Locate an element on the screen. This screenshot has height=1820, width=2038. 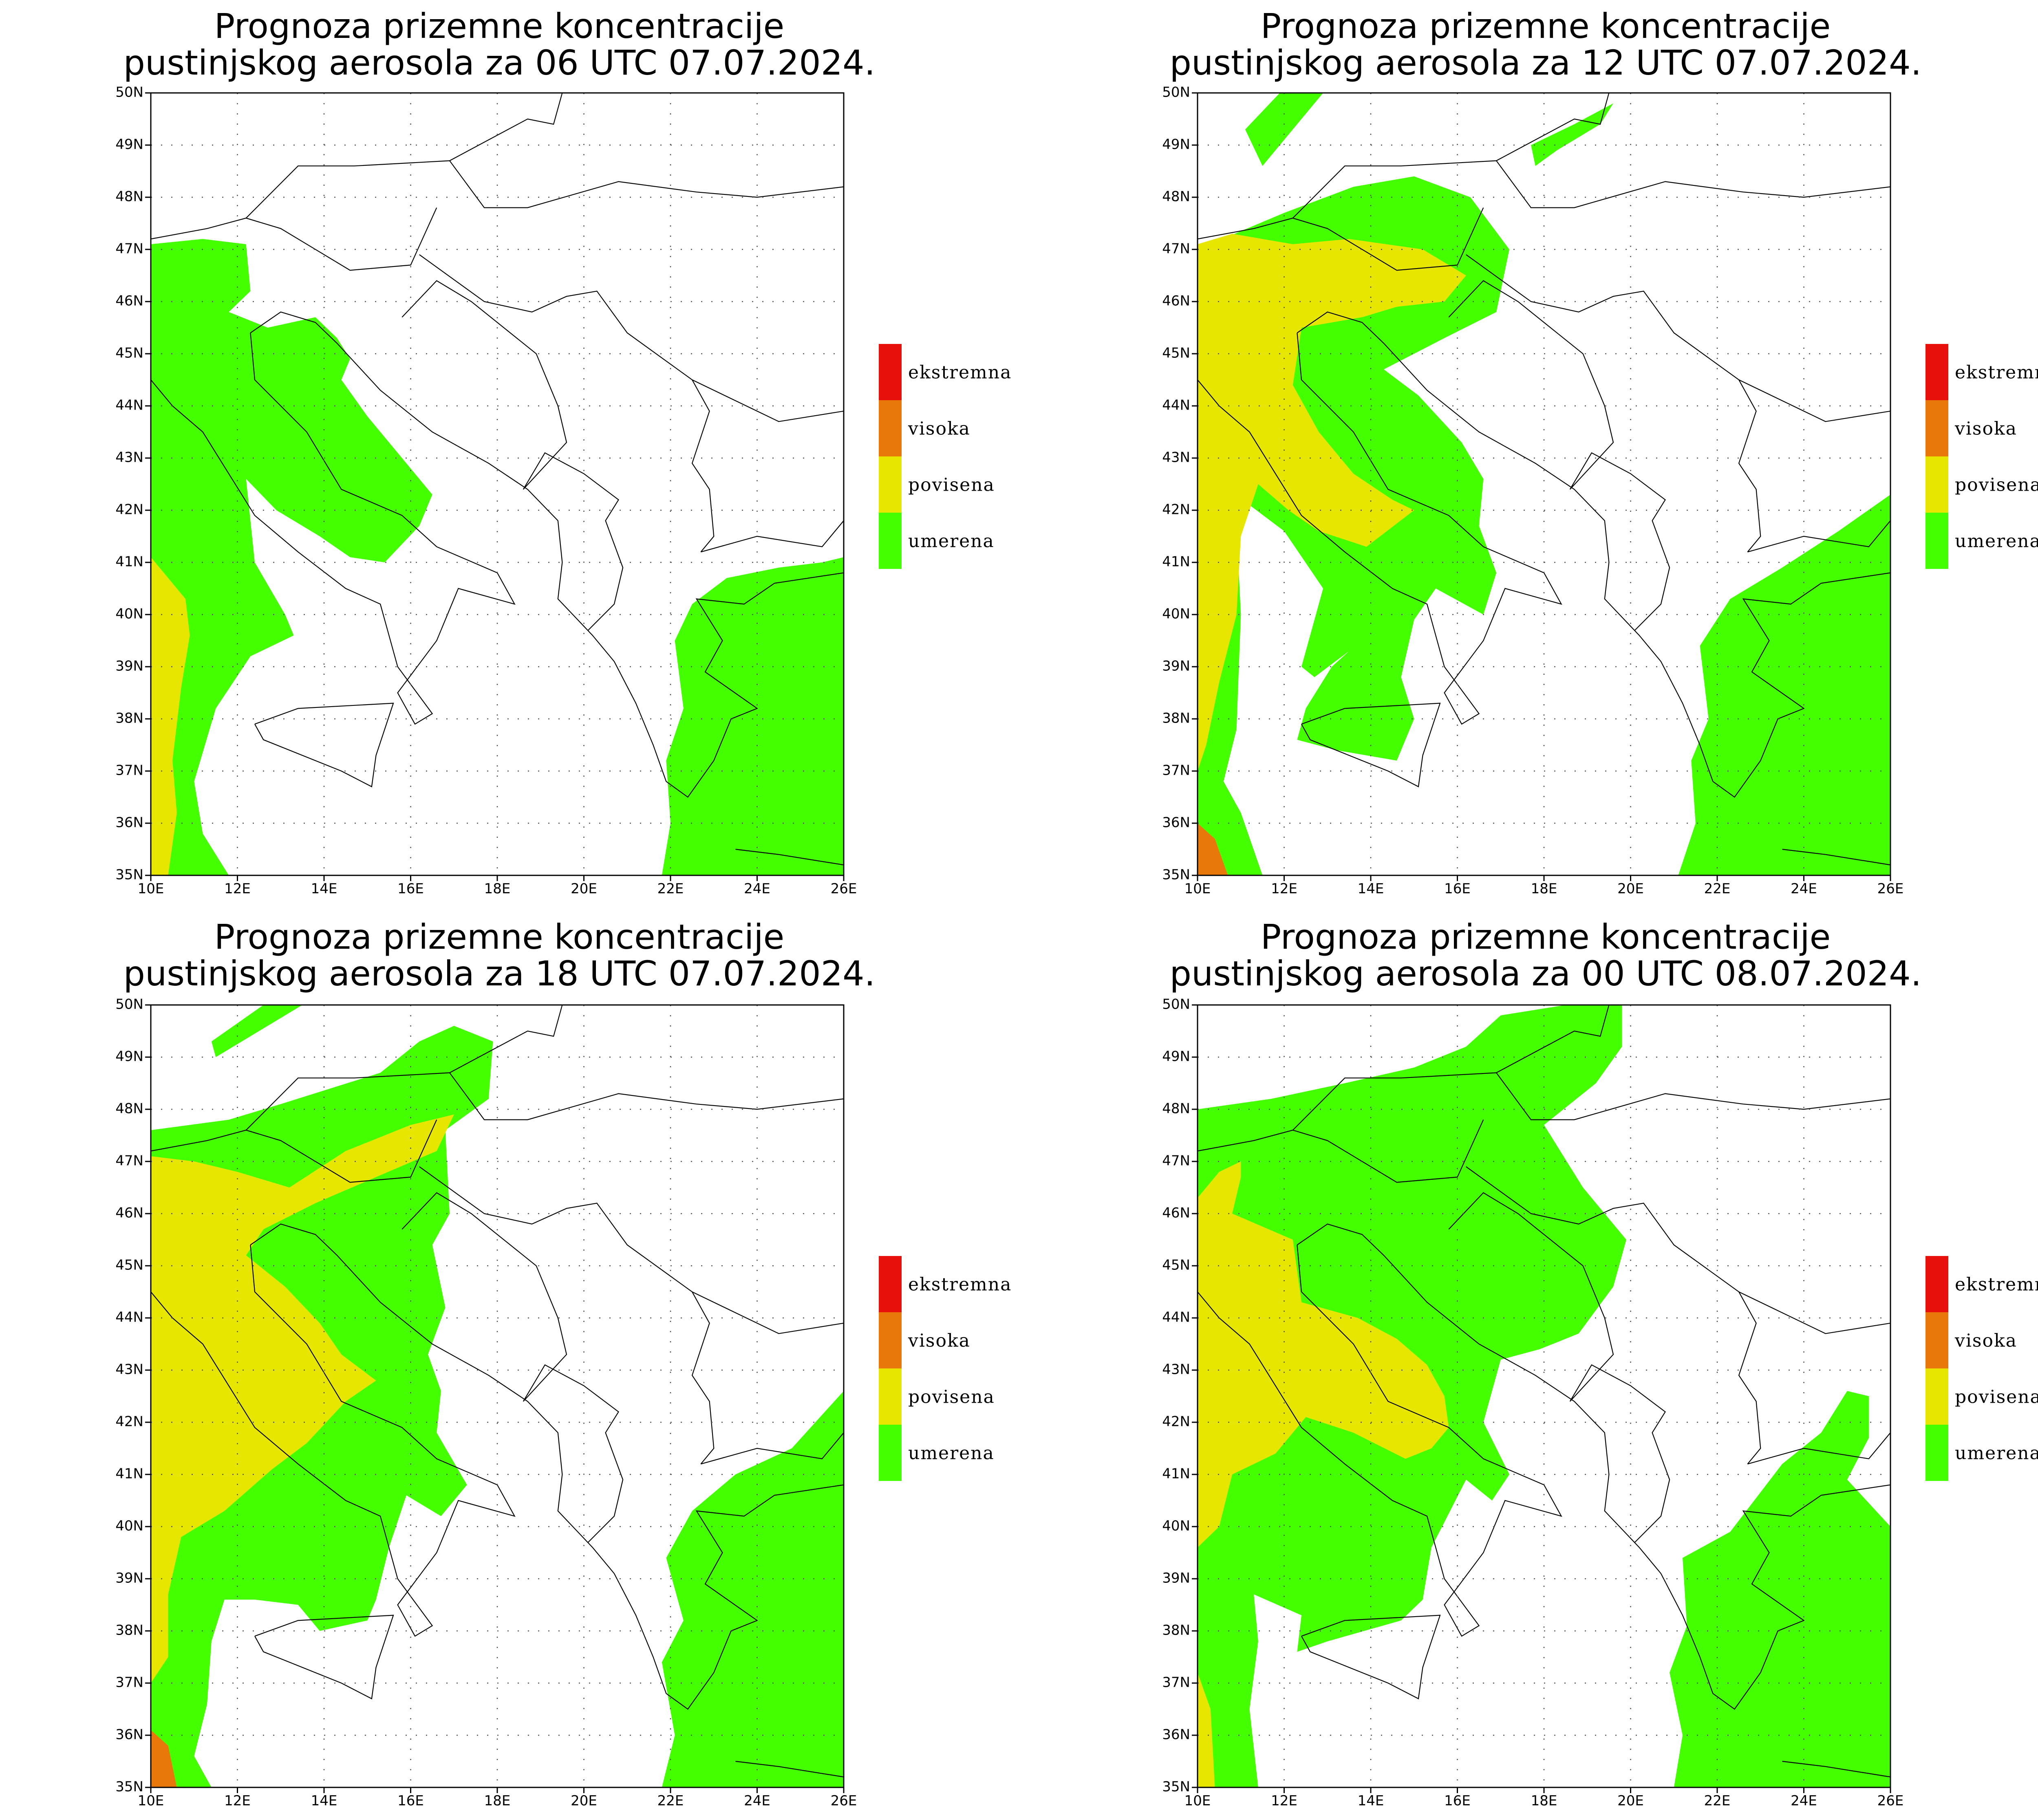
legend-label: povisena is located at coordinates (1997, 486).